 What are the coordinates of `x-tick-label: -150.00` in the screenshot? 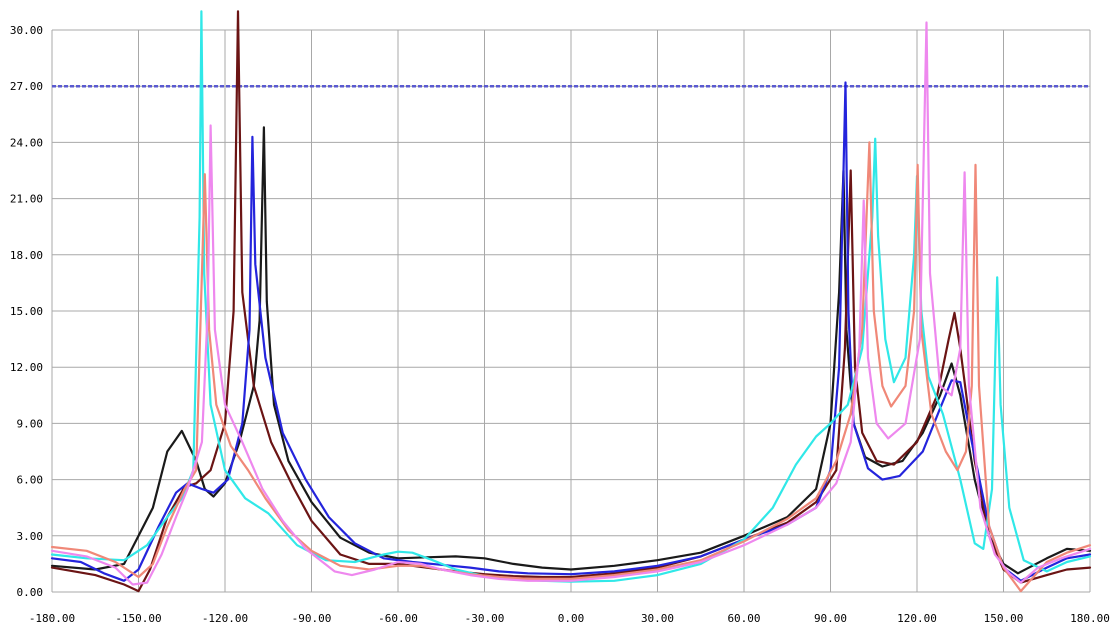 It's located at (138, 618).